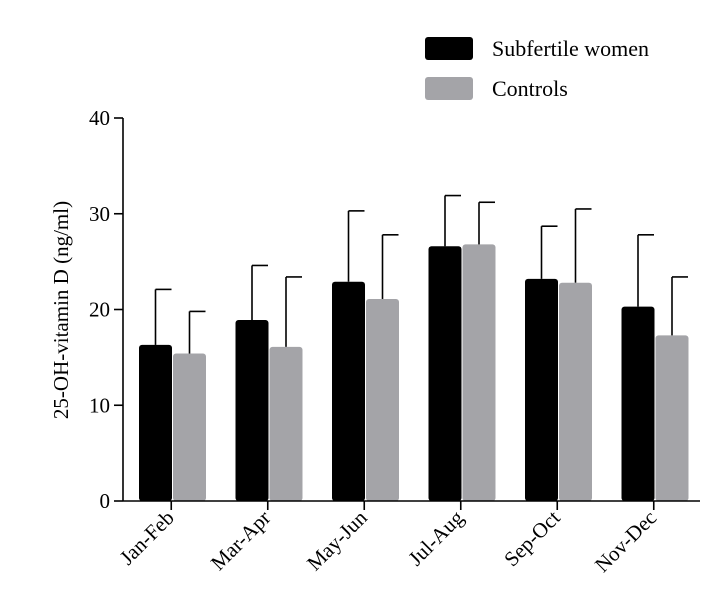 The image size is (712, 611). I want to click on legend-label: Controls, so click(530, 88).